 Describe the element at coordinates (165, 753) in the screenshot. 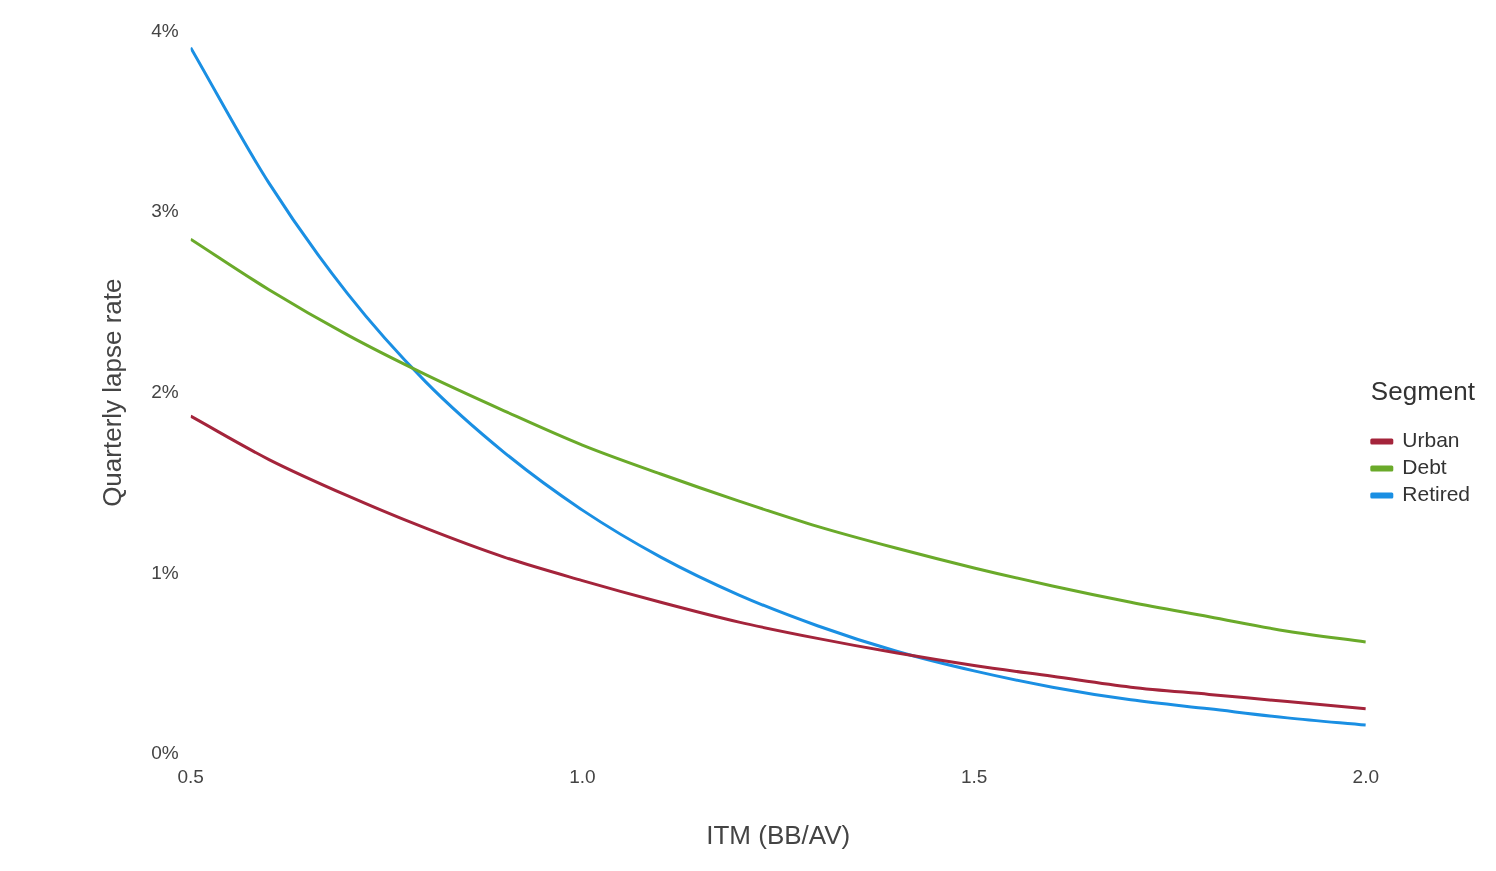

I see `y-tick-label: 0%` at that location.